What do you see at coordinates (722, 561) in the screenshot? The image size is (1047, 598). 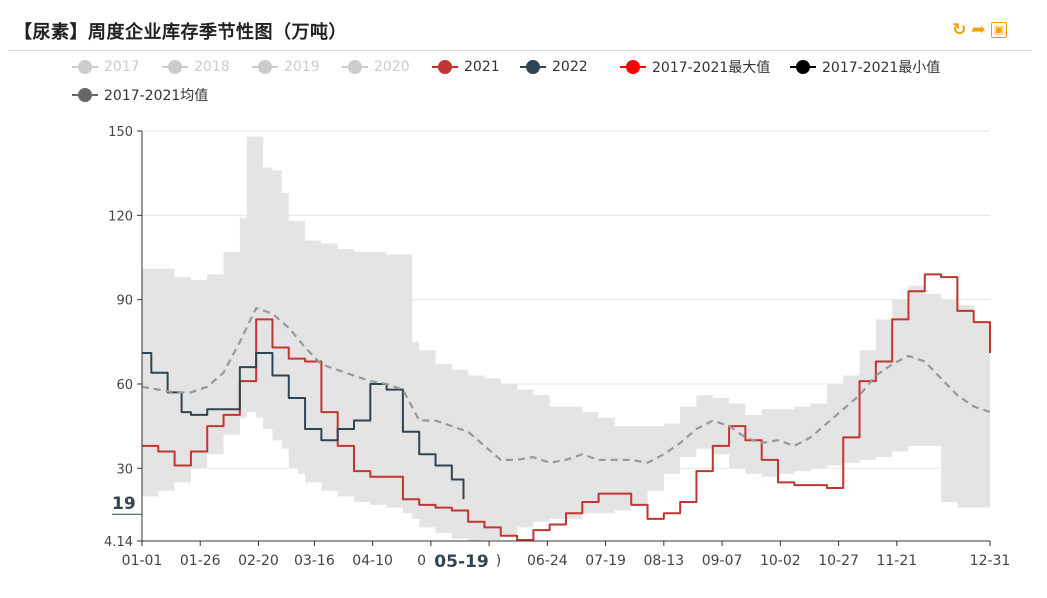 I see `x-tick-label: 09-07` at bounding box center [722, 561].